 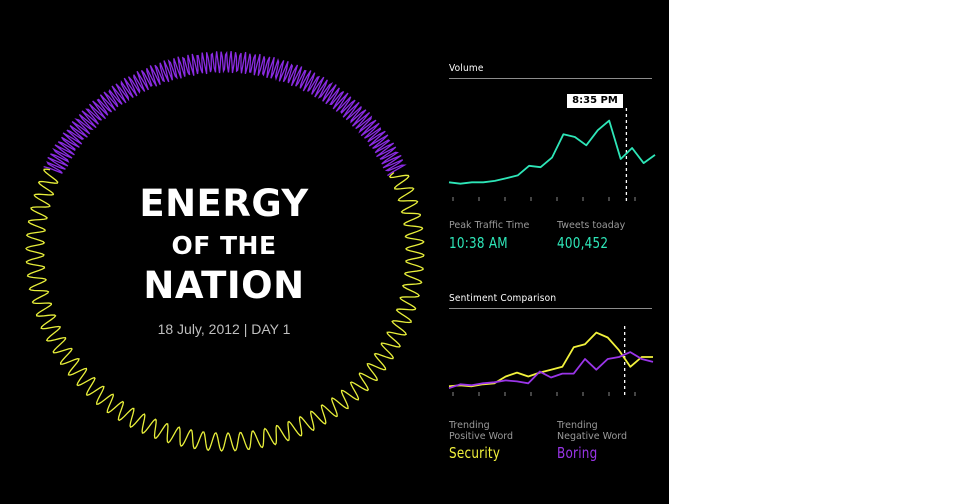 I want to click on volume-chart, so click(x=552, y=154).